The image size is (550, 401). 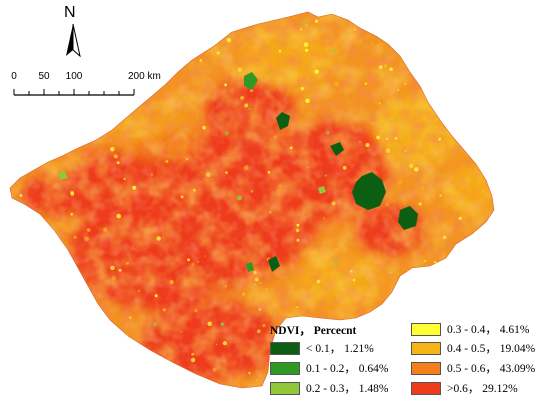 I want to click on legend-label: < 0.1， 1.21%, so click(x=340, y=349).